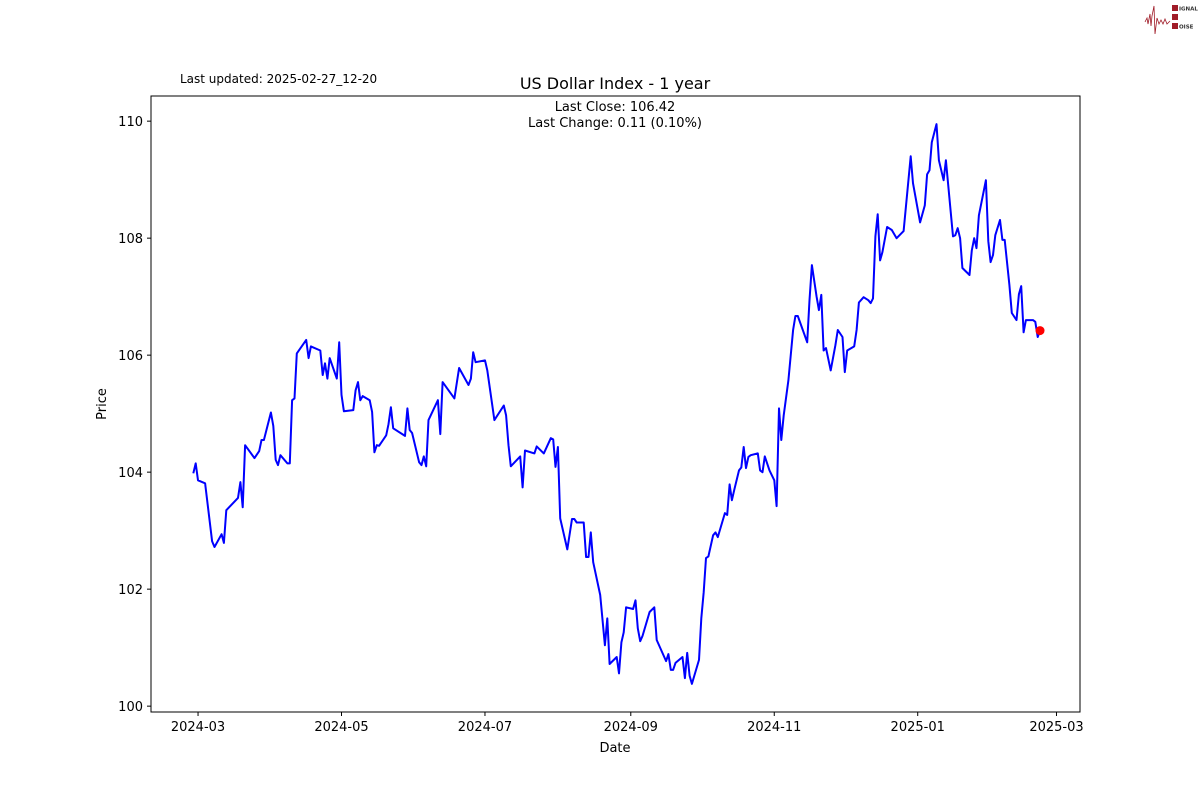 The image size is (1200, 800). Describe the element at coordinates (1188, 10) in the screenshot. I see `svg-text: IGNAL` at that location.